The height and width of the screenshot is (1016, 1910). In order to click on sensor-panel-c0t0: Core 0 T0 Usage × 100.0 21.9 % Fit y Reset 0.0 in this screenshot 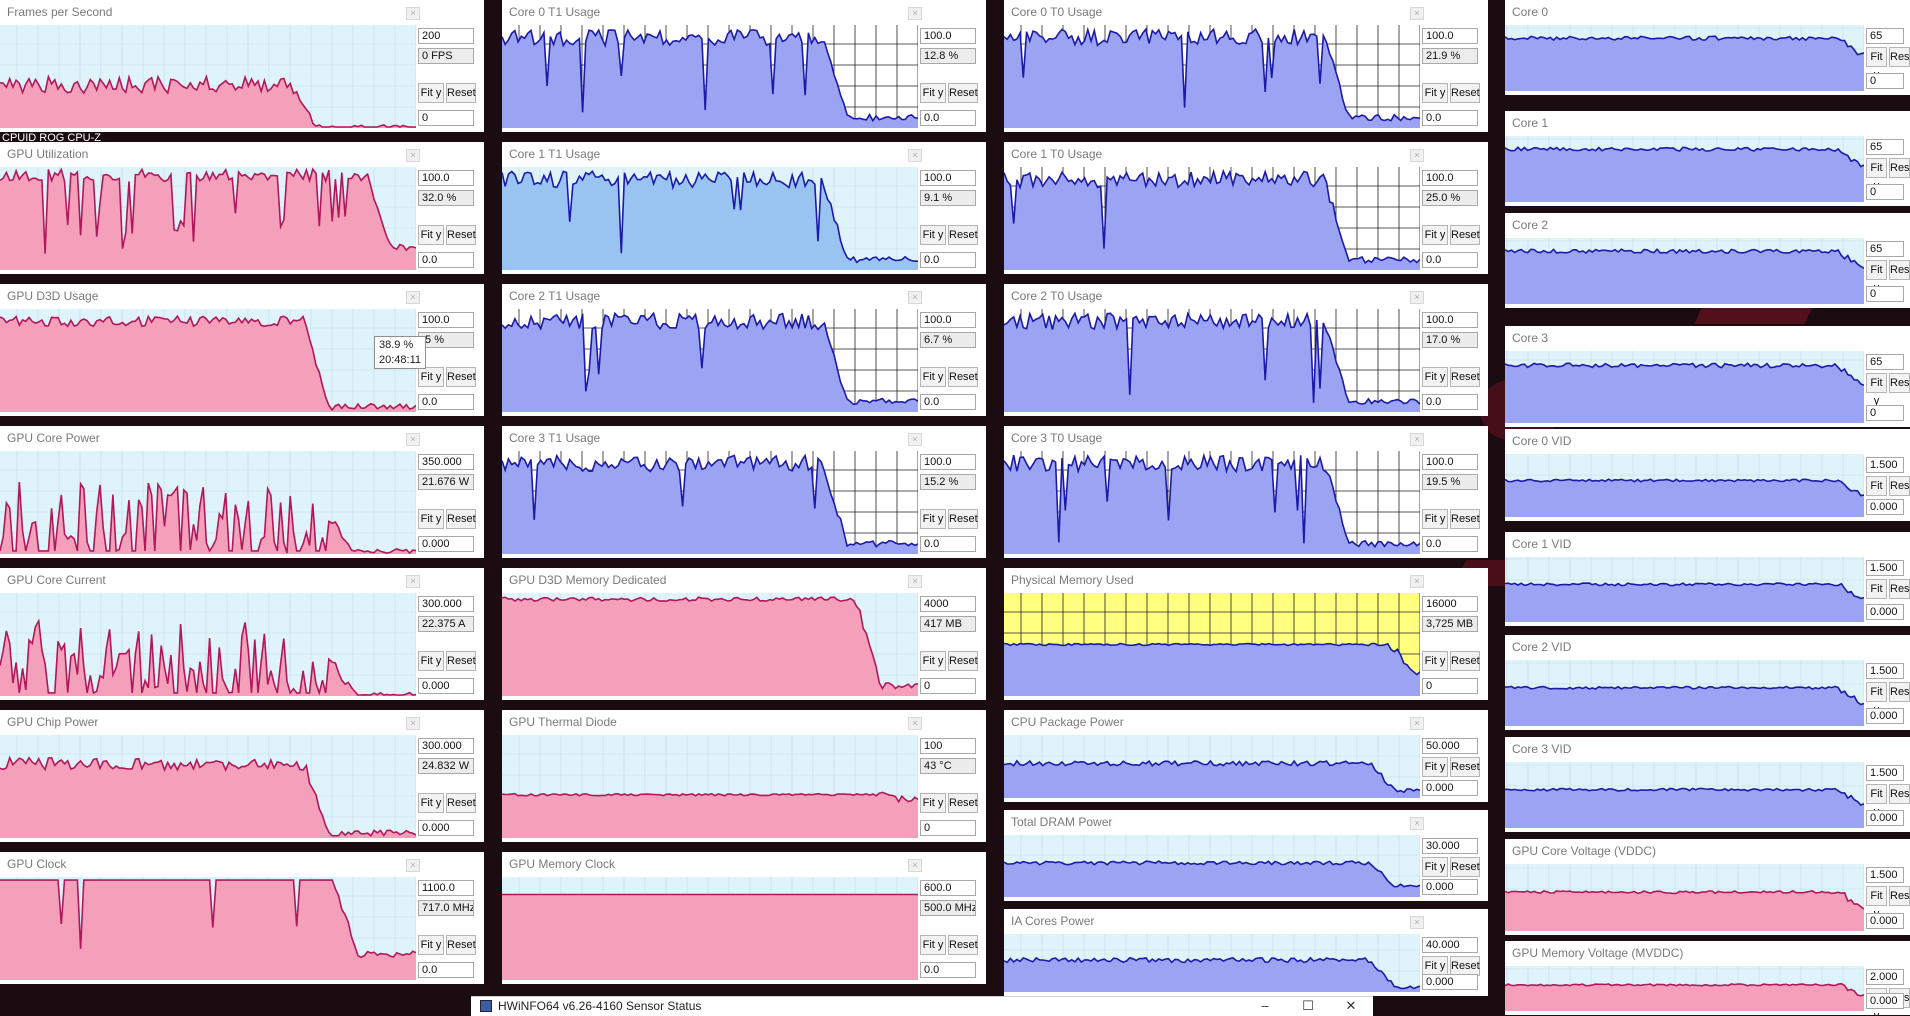, I will do `click(1246, 66)`.